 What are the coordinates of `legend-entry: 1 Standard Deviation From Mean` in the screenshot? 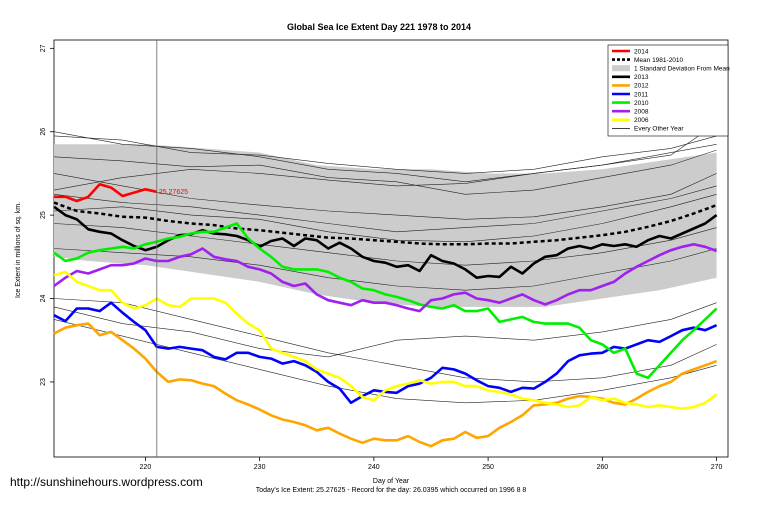 It's located at (671, 69).